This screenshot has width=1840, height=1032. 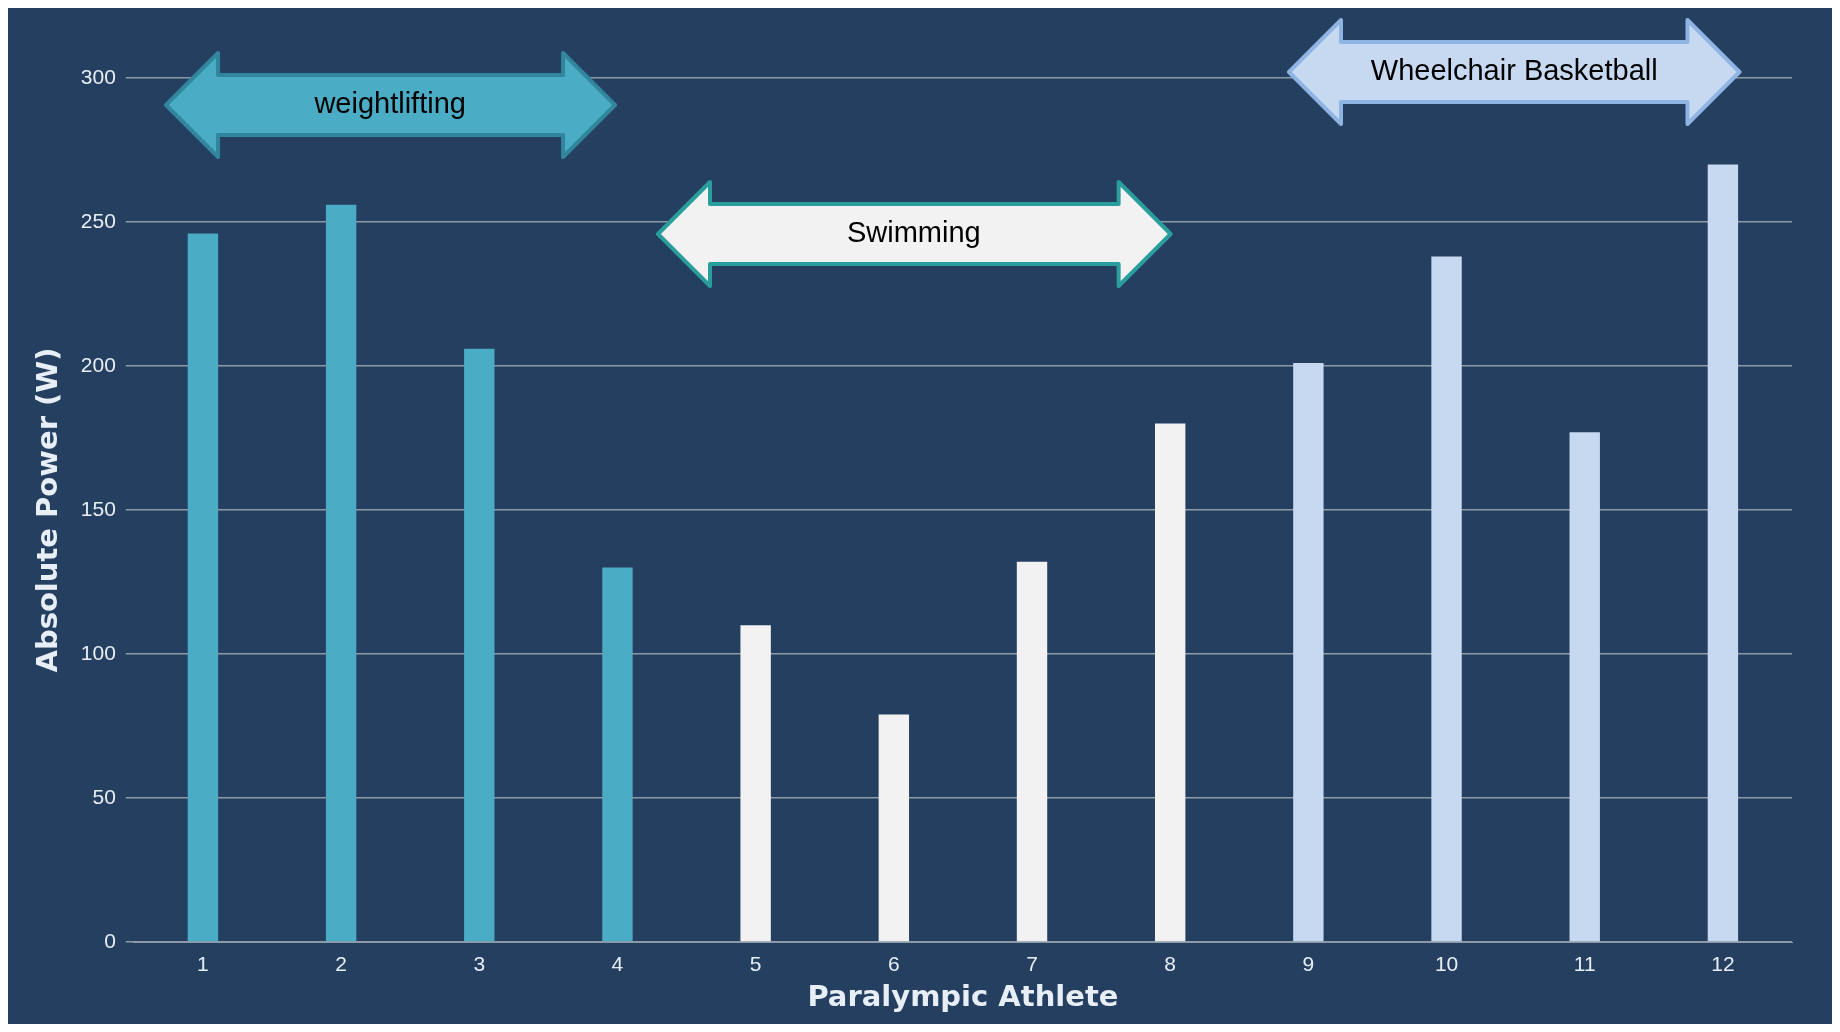 I want to click on annotation: weightlifting, so click(x=390, y=103).